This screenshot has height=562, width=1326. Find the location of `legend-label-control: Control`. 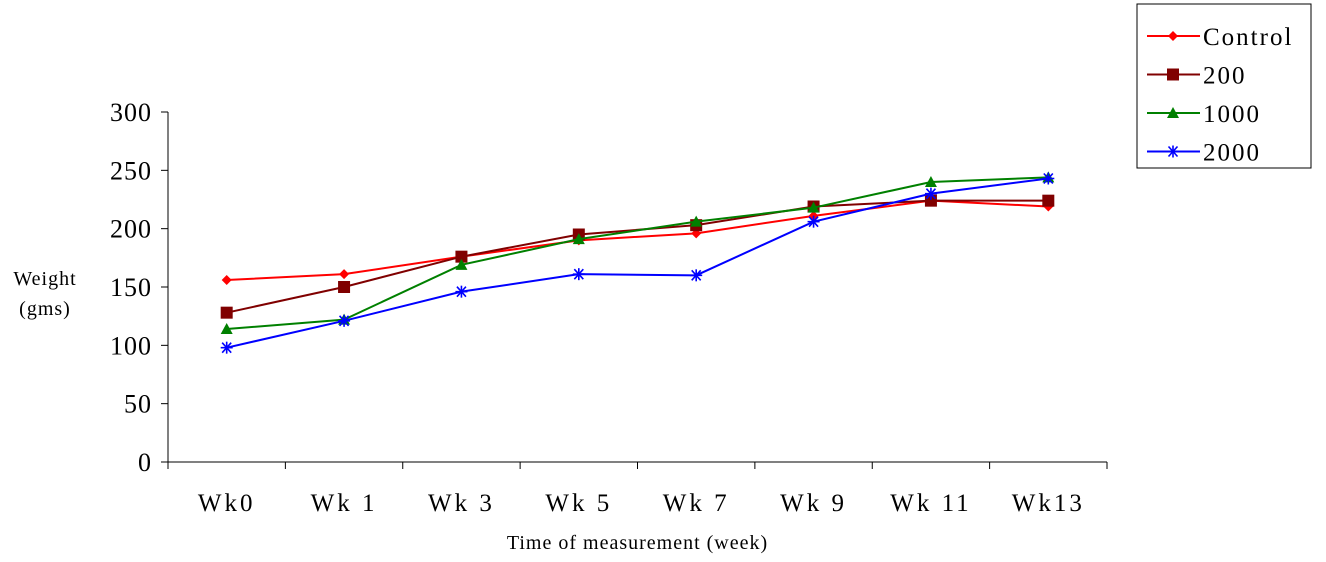

legend-label-control: Control is located at coordinates (1248, 37).